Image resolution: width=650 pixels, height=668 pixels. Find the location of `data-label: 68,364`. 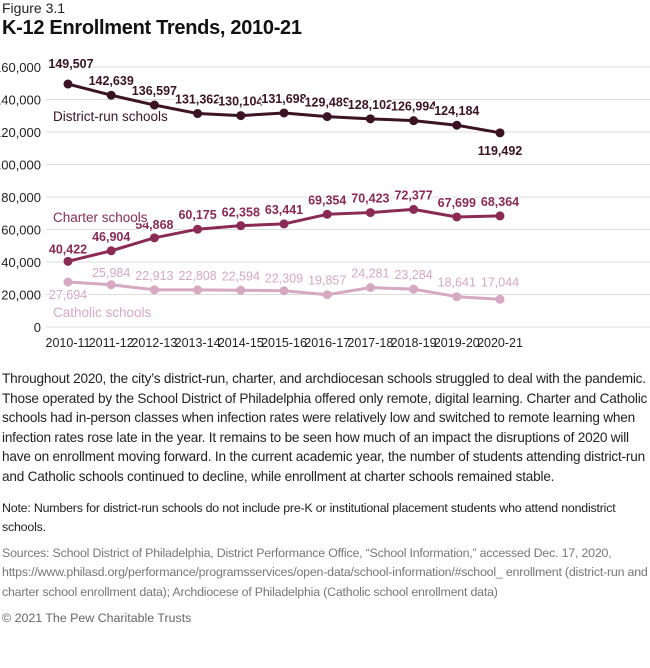

data-label: 68,364 is located at coordinates (500, 202).